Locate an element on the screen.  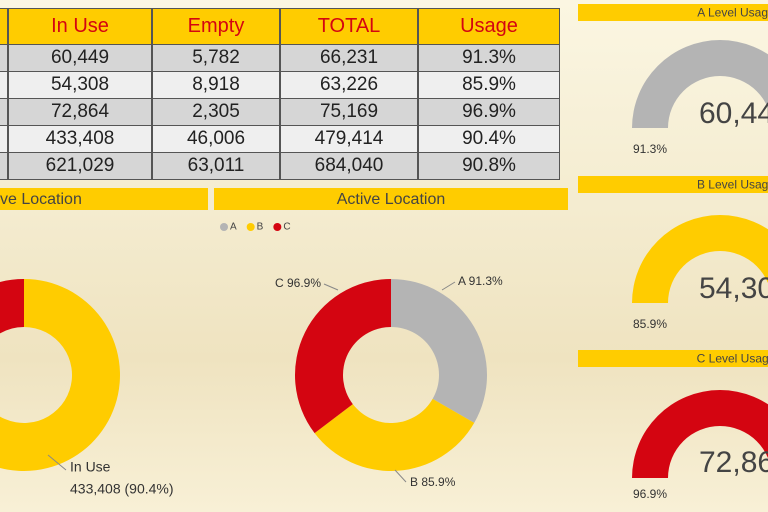
row-cell: 90.8% is located at coordinates (489, 166).